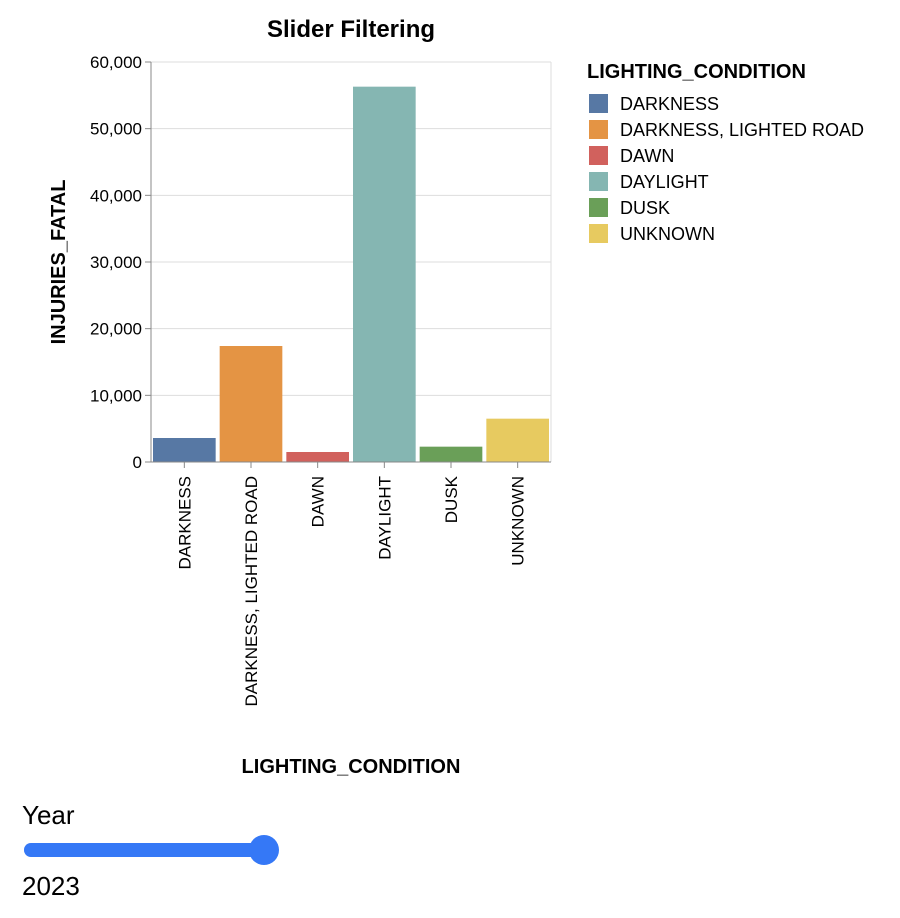  Describe the element at coordinates (116, 62) in the screenshot. I see `y-tick-label: 60,000` at that location.